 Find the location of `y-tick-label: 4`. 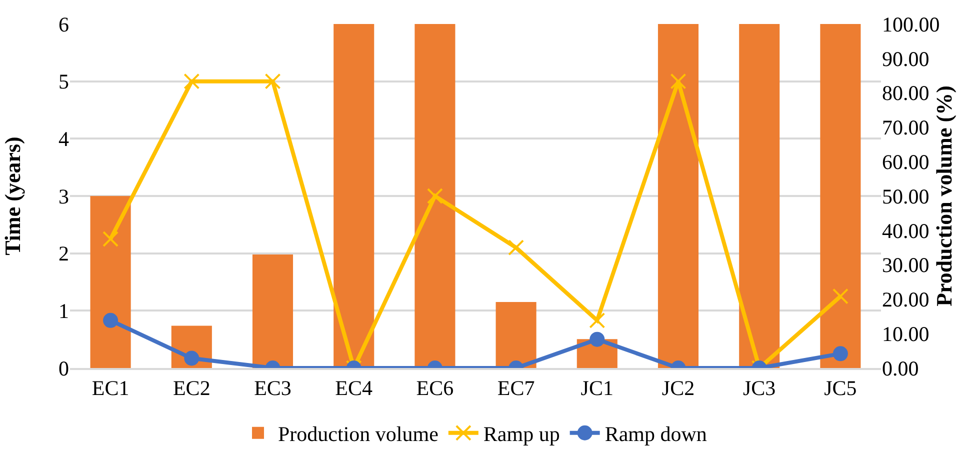

y-tick-label: 4 is located at coordinates (64, 139).